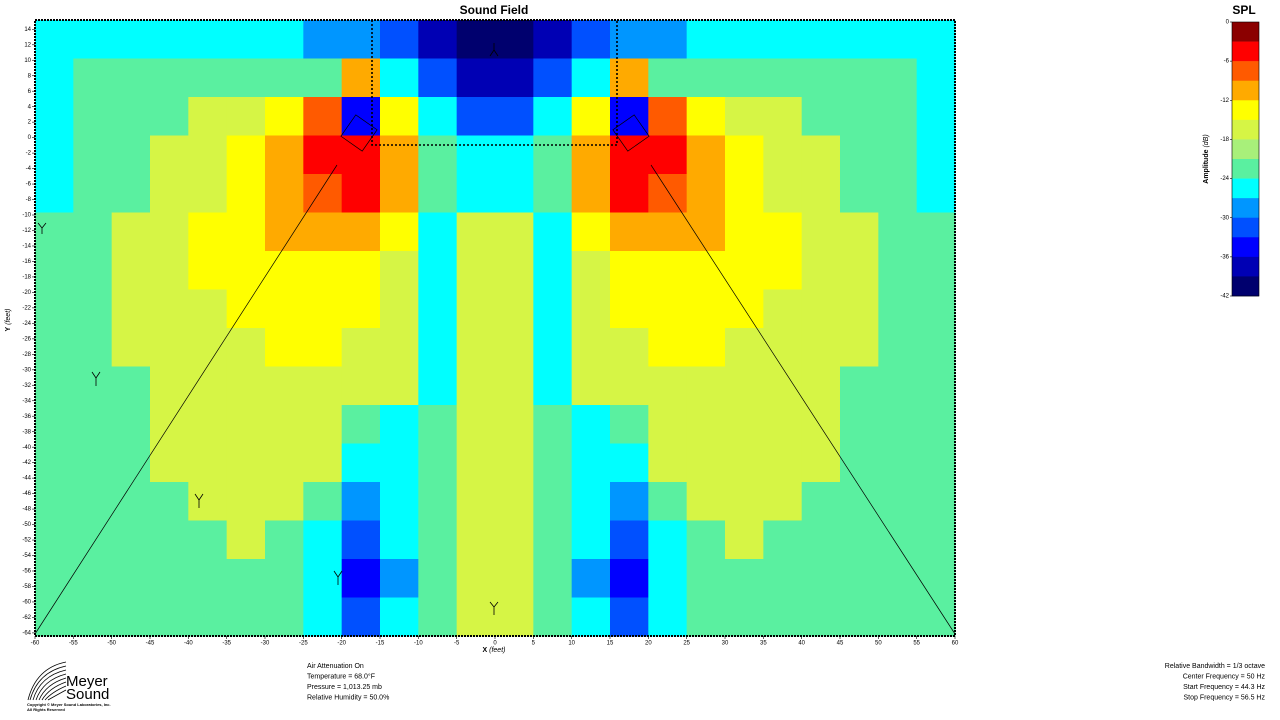  What do you see at coordinates (26, 448) in the screenshot?
I see `y-tick-label: -40` at bounding box center [26, 448].